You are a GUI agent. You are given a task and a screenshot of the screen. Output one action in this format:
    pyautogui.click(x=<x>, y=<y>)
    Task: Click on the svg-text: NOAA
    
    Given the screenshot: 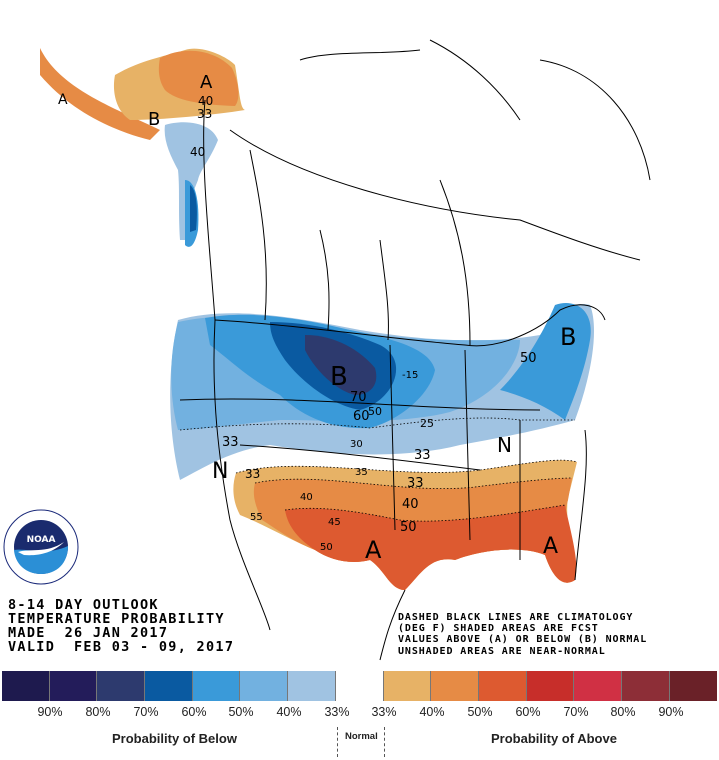 What is the action you would take?
    pyautogui.click(x=41, y=540)
    